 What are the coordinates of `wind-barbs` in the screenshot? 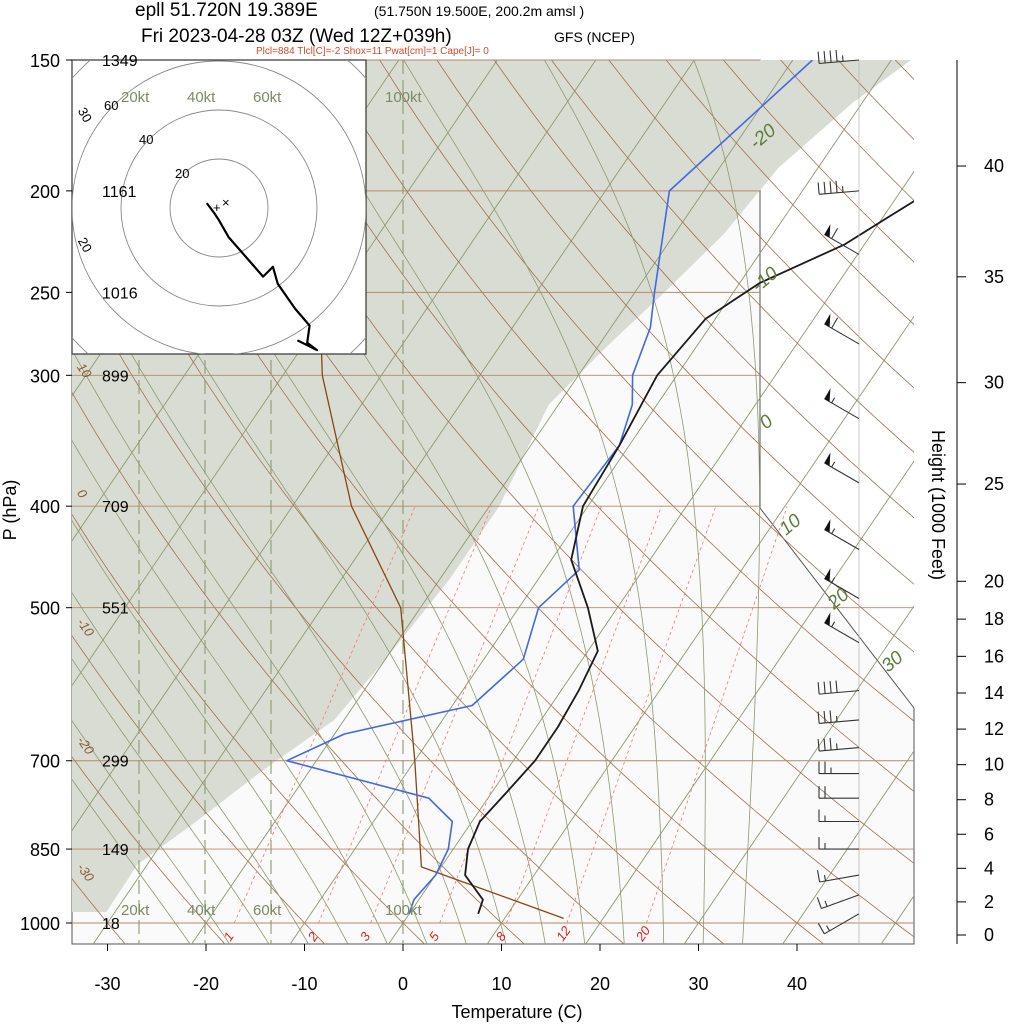 It's located at (838, 496).